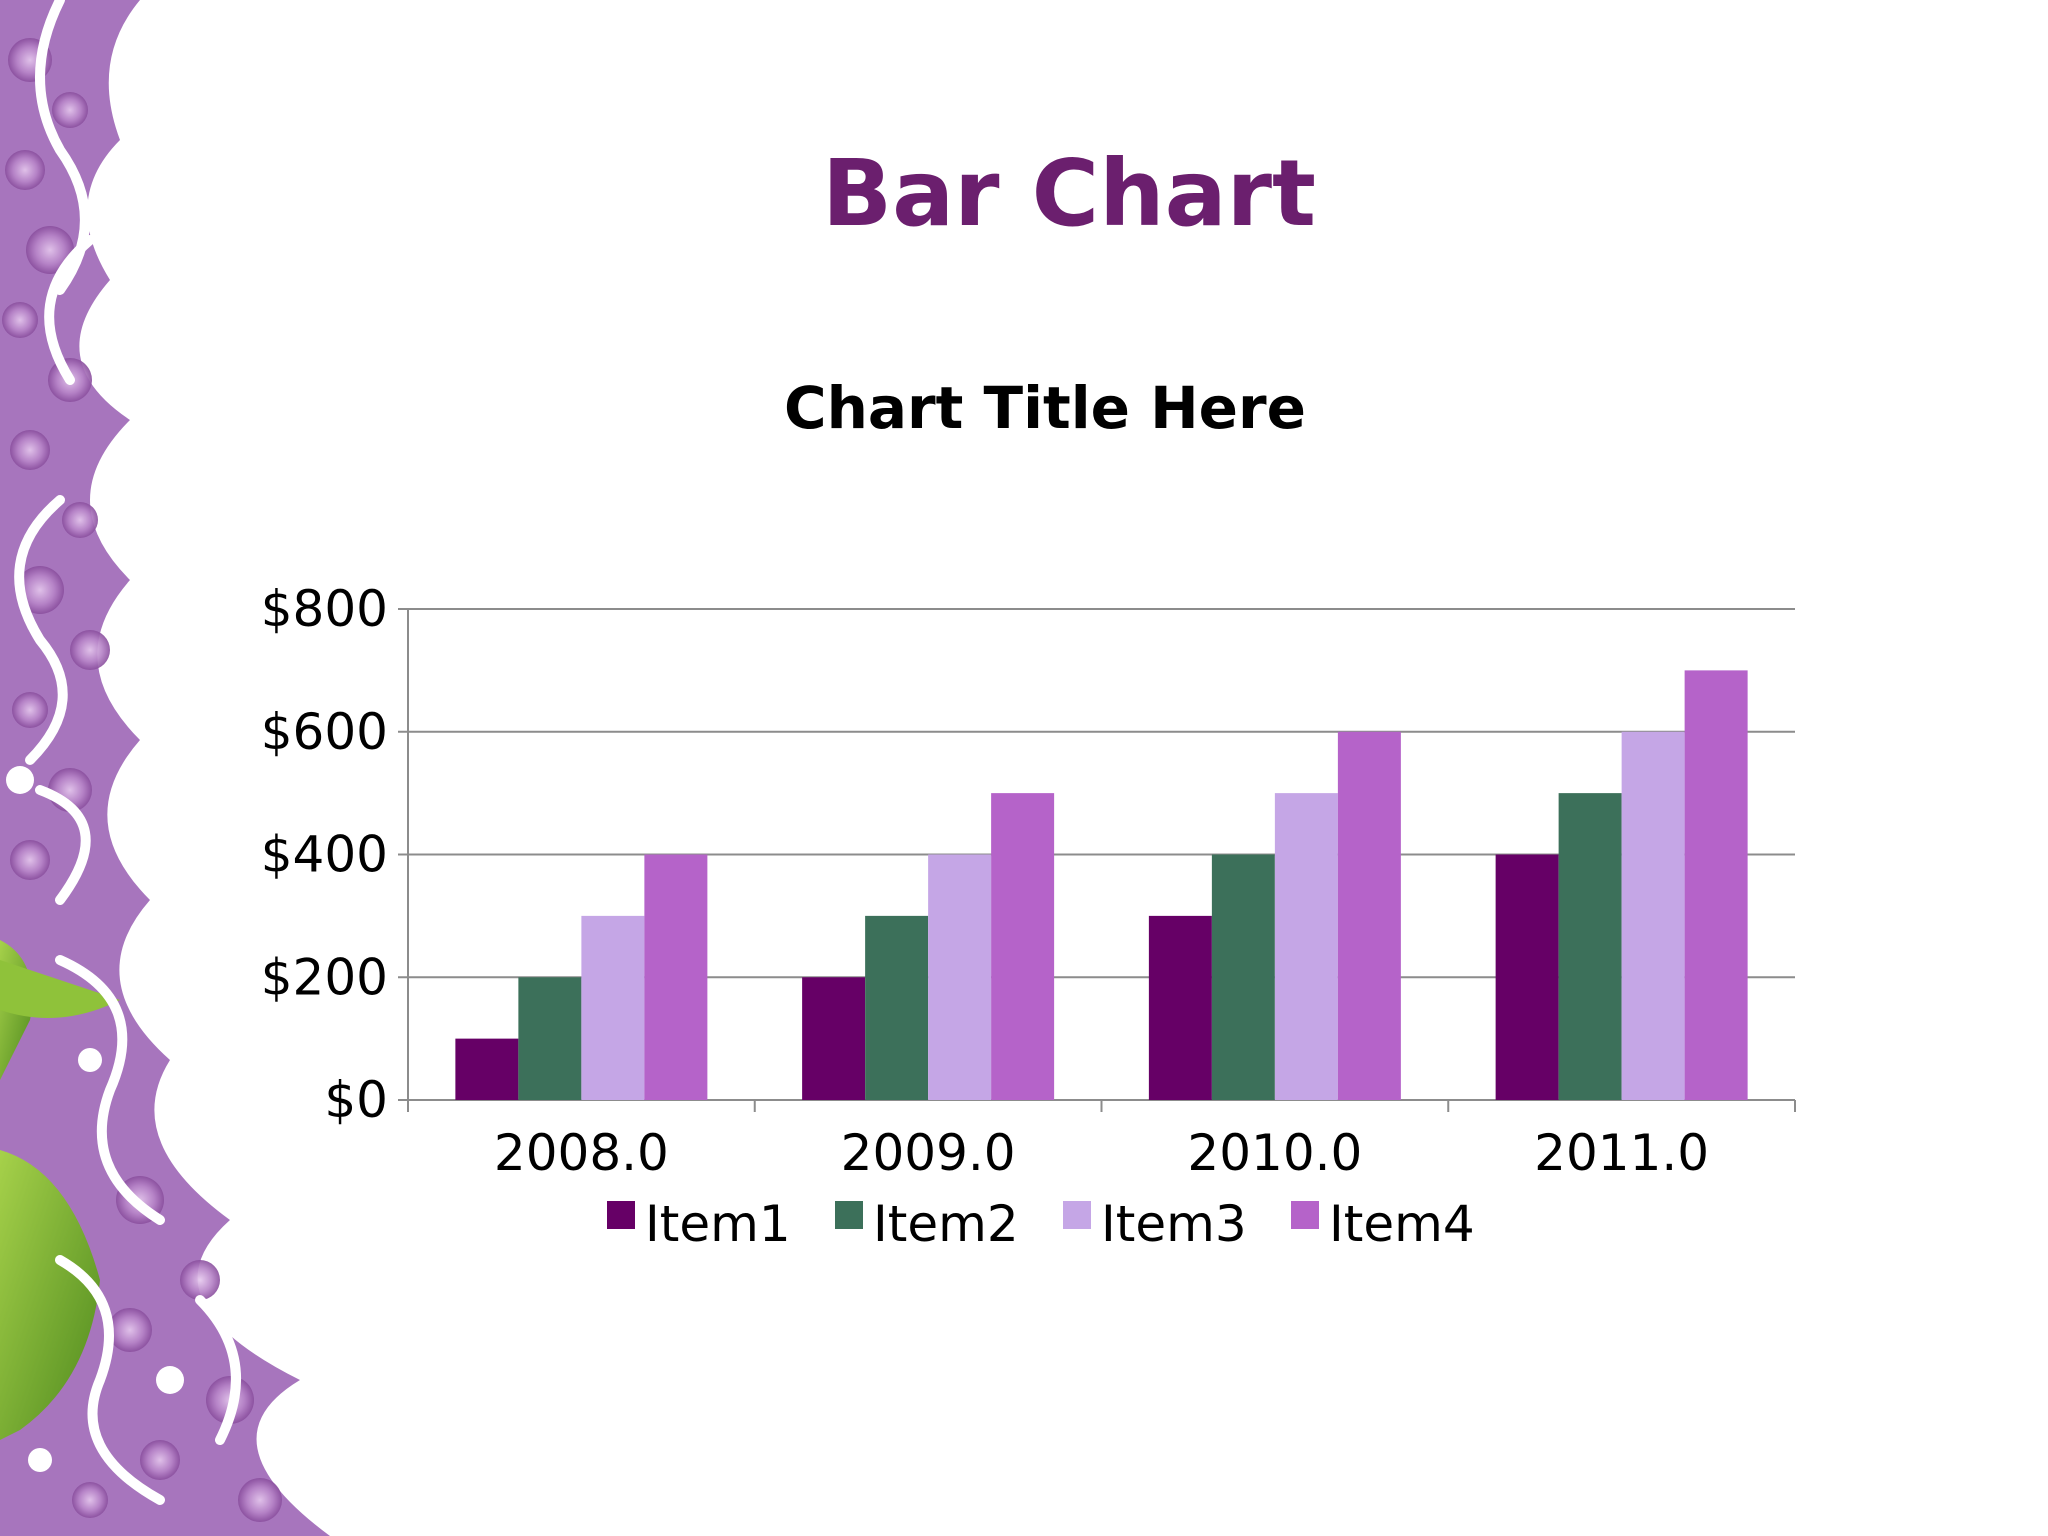 The height and width of the screenshot is (1536, 2048). What do you see at coordinates (356, 1100) in the screenshot?
I see `y-tick-label: $0` at bounding box center [356, 1100].